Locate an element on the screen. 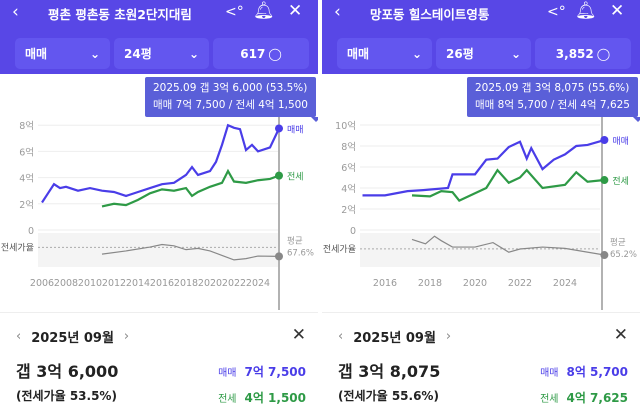 The image size is (640, 411). x-tick-label: 2008 is located at coordinates (66, 283).